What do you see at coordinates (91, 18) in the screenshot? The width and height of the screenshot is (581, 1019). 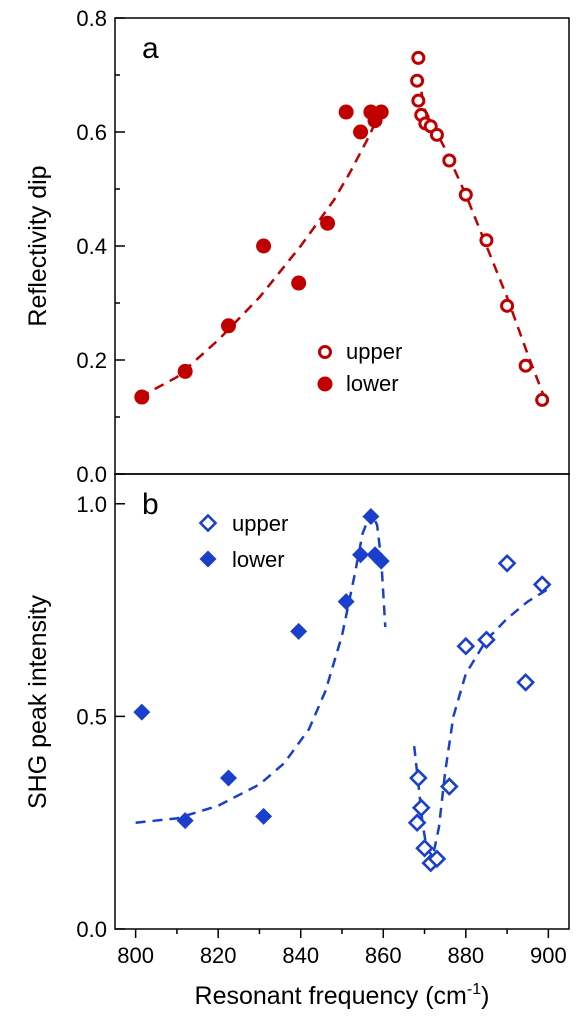 I see `y-tick-label: 0.8` at bounding box center [91, 18].